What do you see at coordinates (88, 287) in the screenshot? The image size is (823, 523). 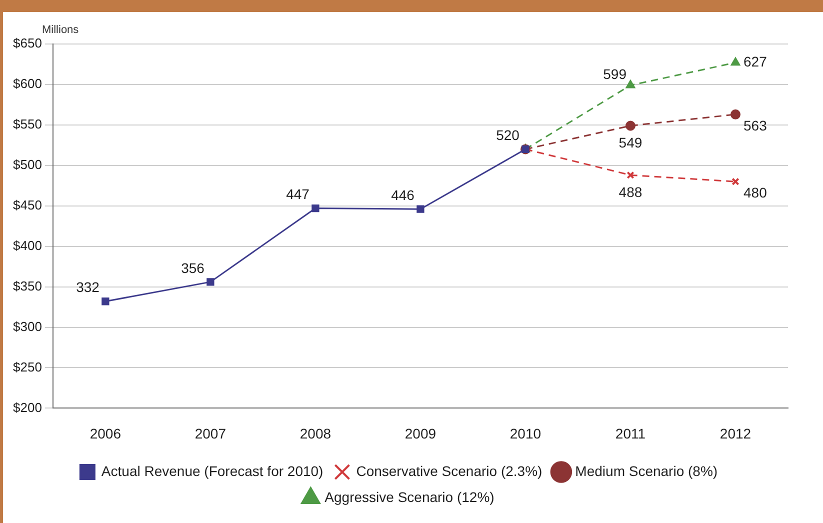 I see `data-label: 332` at bounding box center [88, 287].